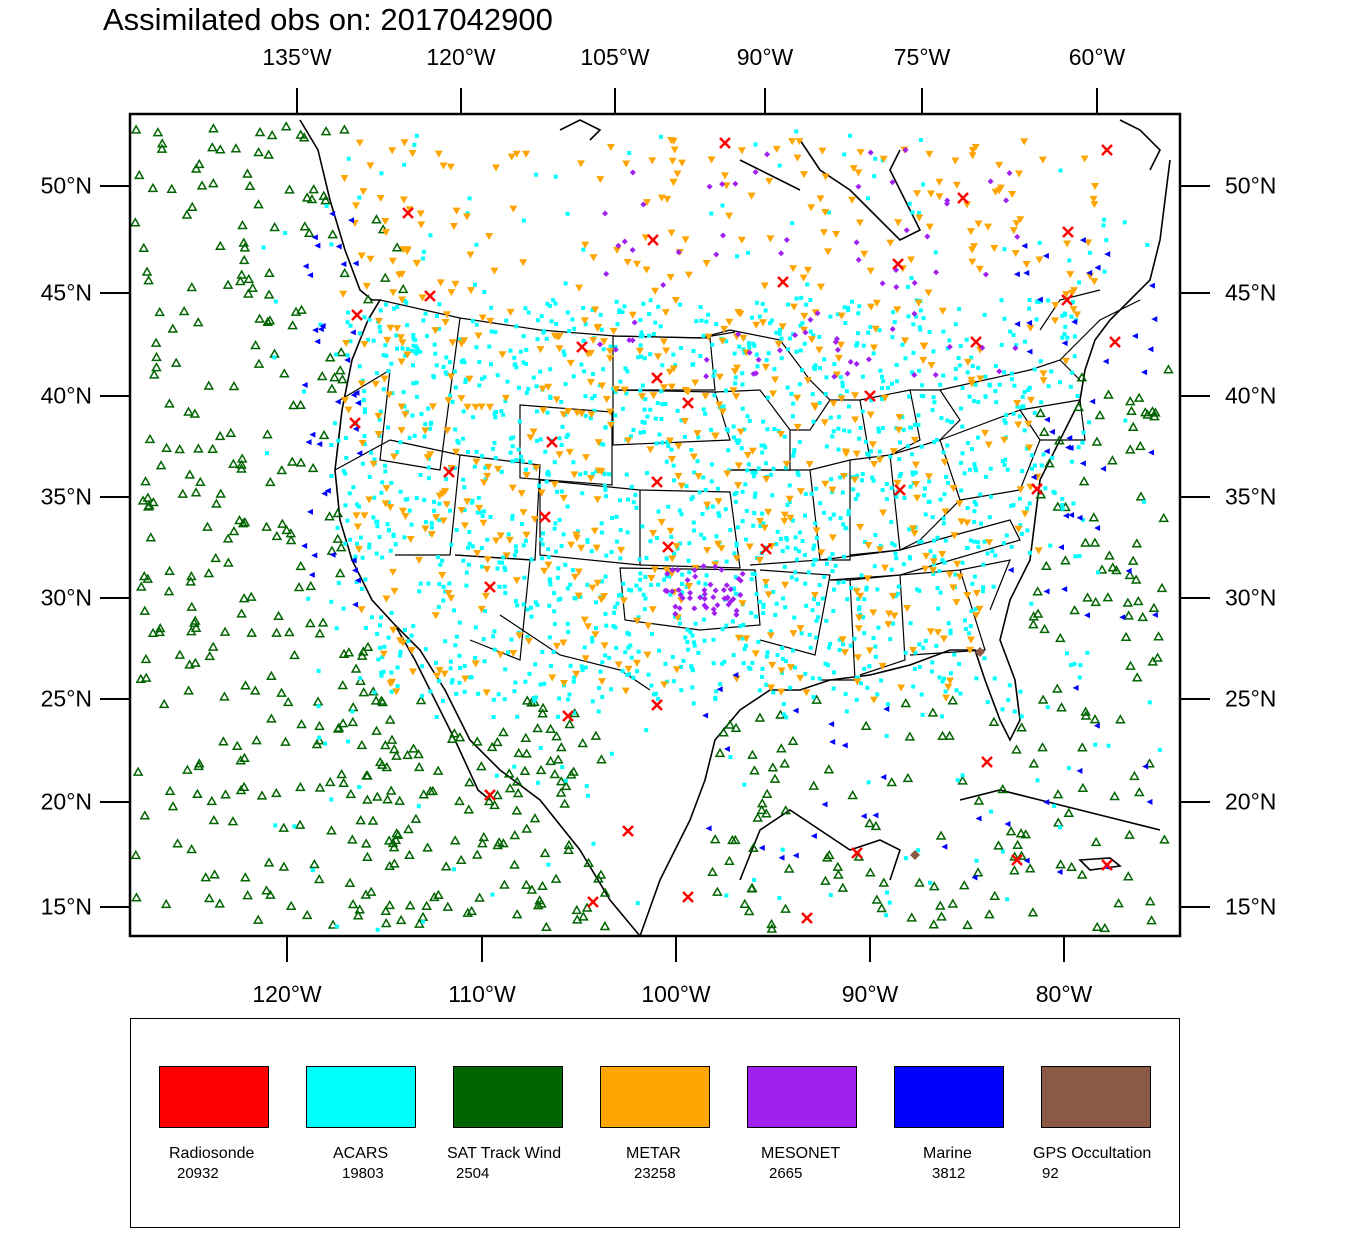 The width and height of the screenshot is (1350, 1250). I want to click on bottom-lon-label: 100°W, so click(676, 994).